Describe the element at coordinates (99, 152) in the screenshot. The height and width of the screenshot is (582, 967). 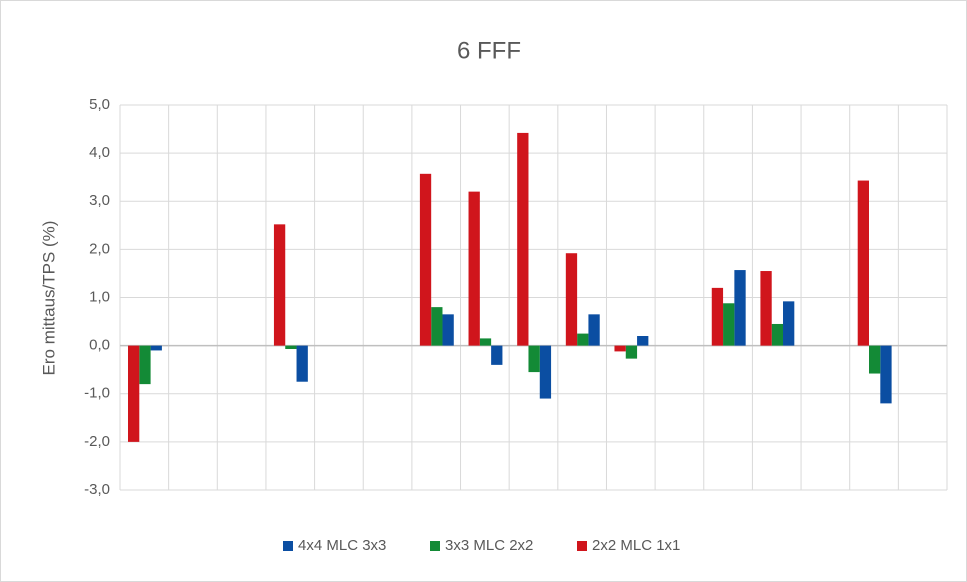
I see `y-tick-label: 4,0` at that location.